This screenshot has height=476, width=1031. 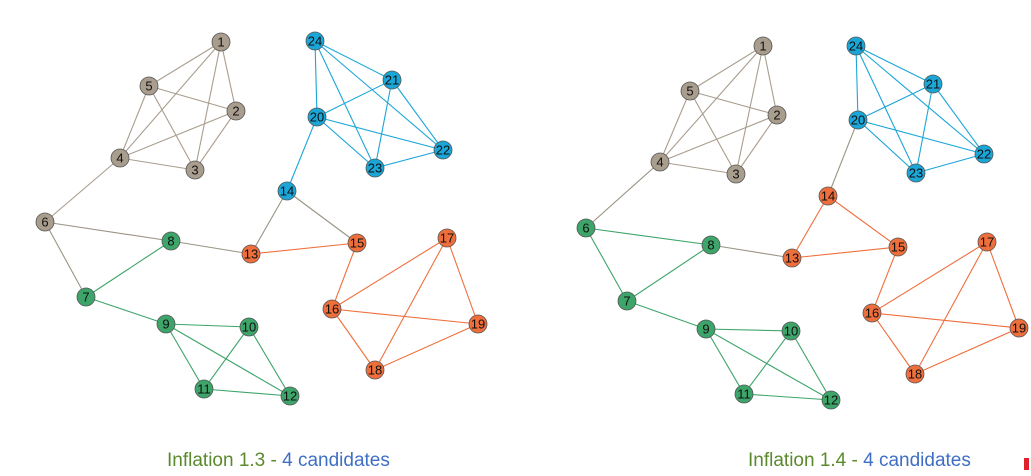 I want to click on node-9: 9, so click(x=166, y=324).